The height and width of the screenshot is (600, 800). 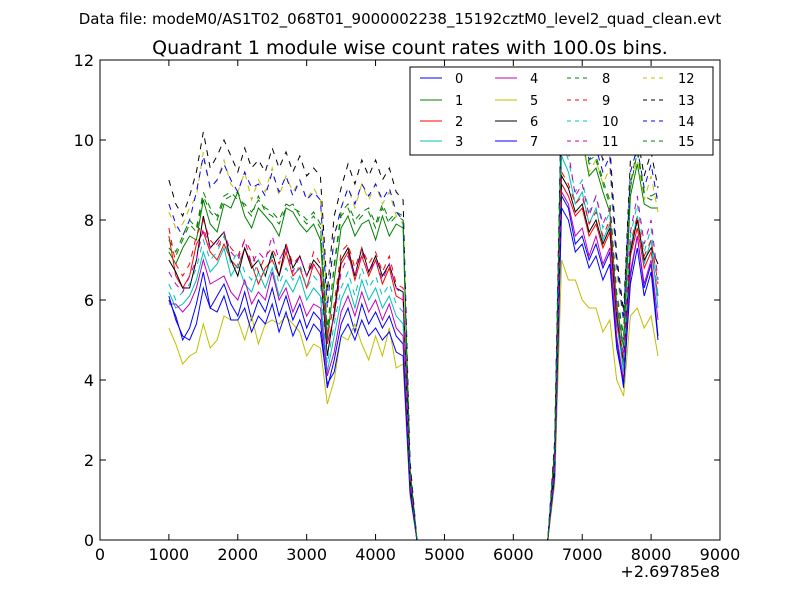 What do you see at coordinates (561, 111) in the screenshot?
I see `legend-box` at bounding box center [561, 111].